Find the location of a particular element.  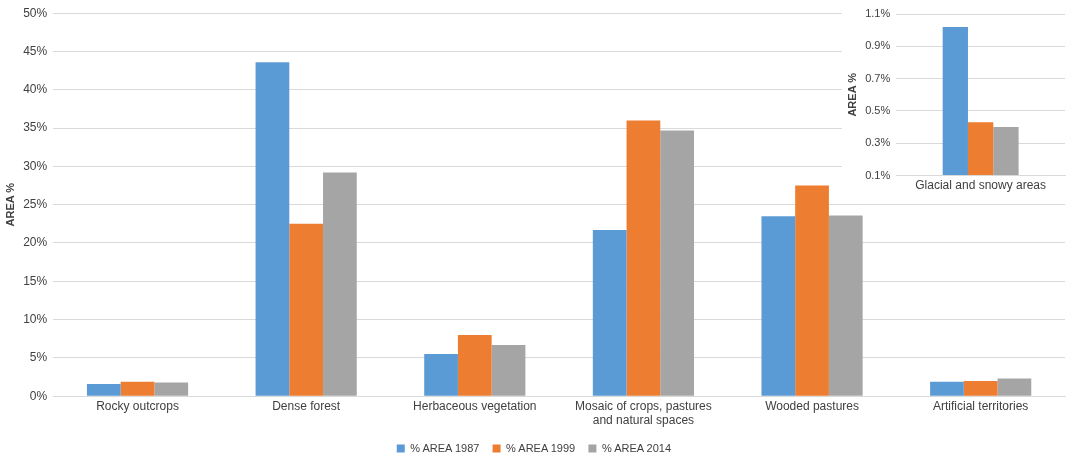

y-tick-label: 35% is located at coordinates (35, 127).